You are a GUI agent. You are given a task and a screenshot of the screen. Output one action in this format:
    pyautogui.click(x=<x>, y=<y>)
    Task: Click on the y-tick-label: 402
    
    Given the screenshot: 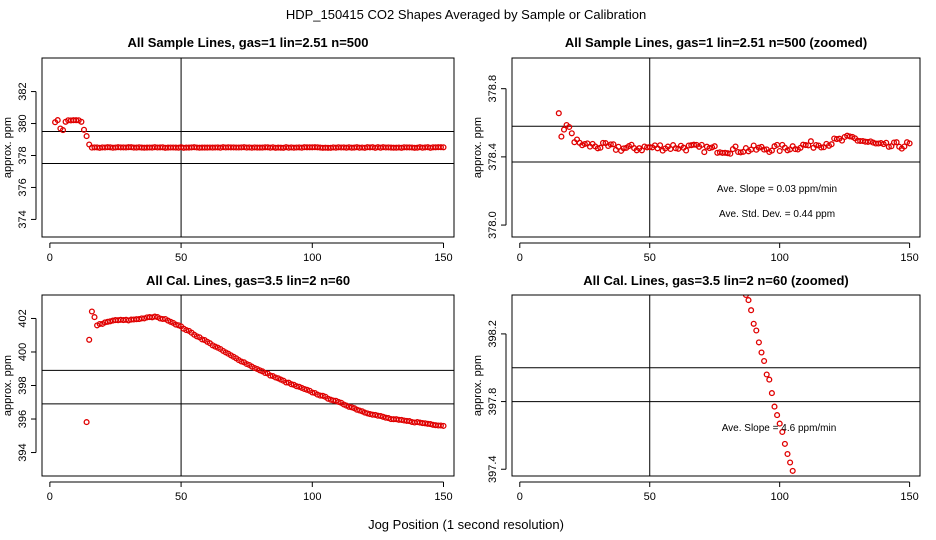 What is the action you would take?
    pyautogui.click(x=23, y=318)
    